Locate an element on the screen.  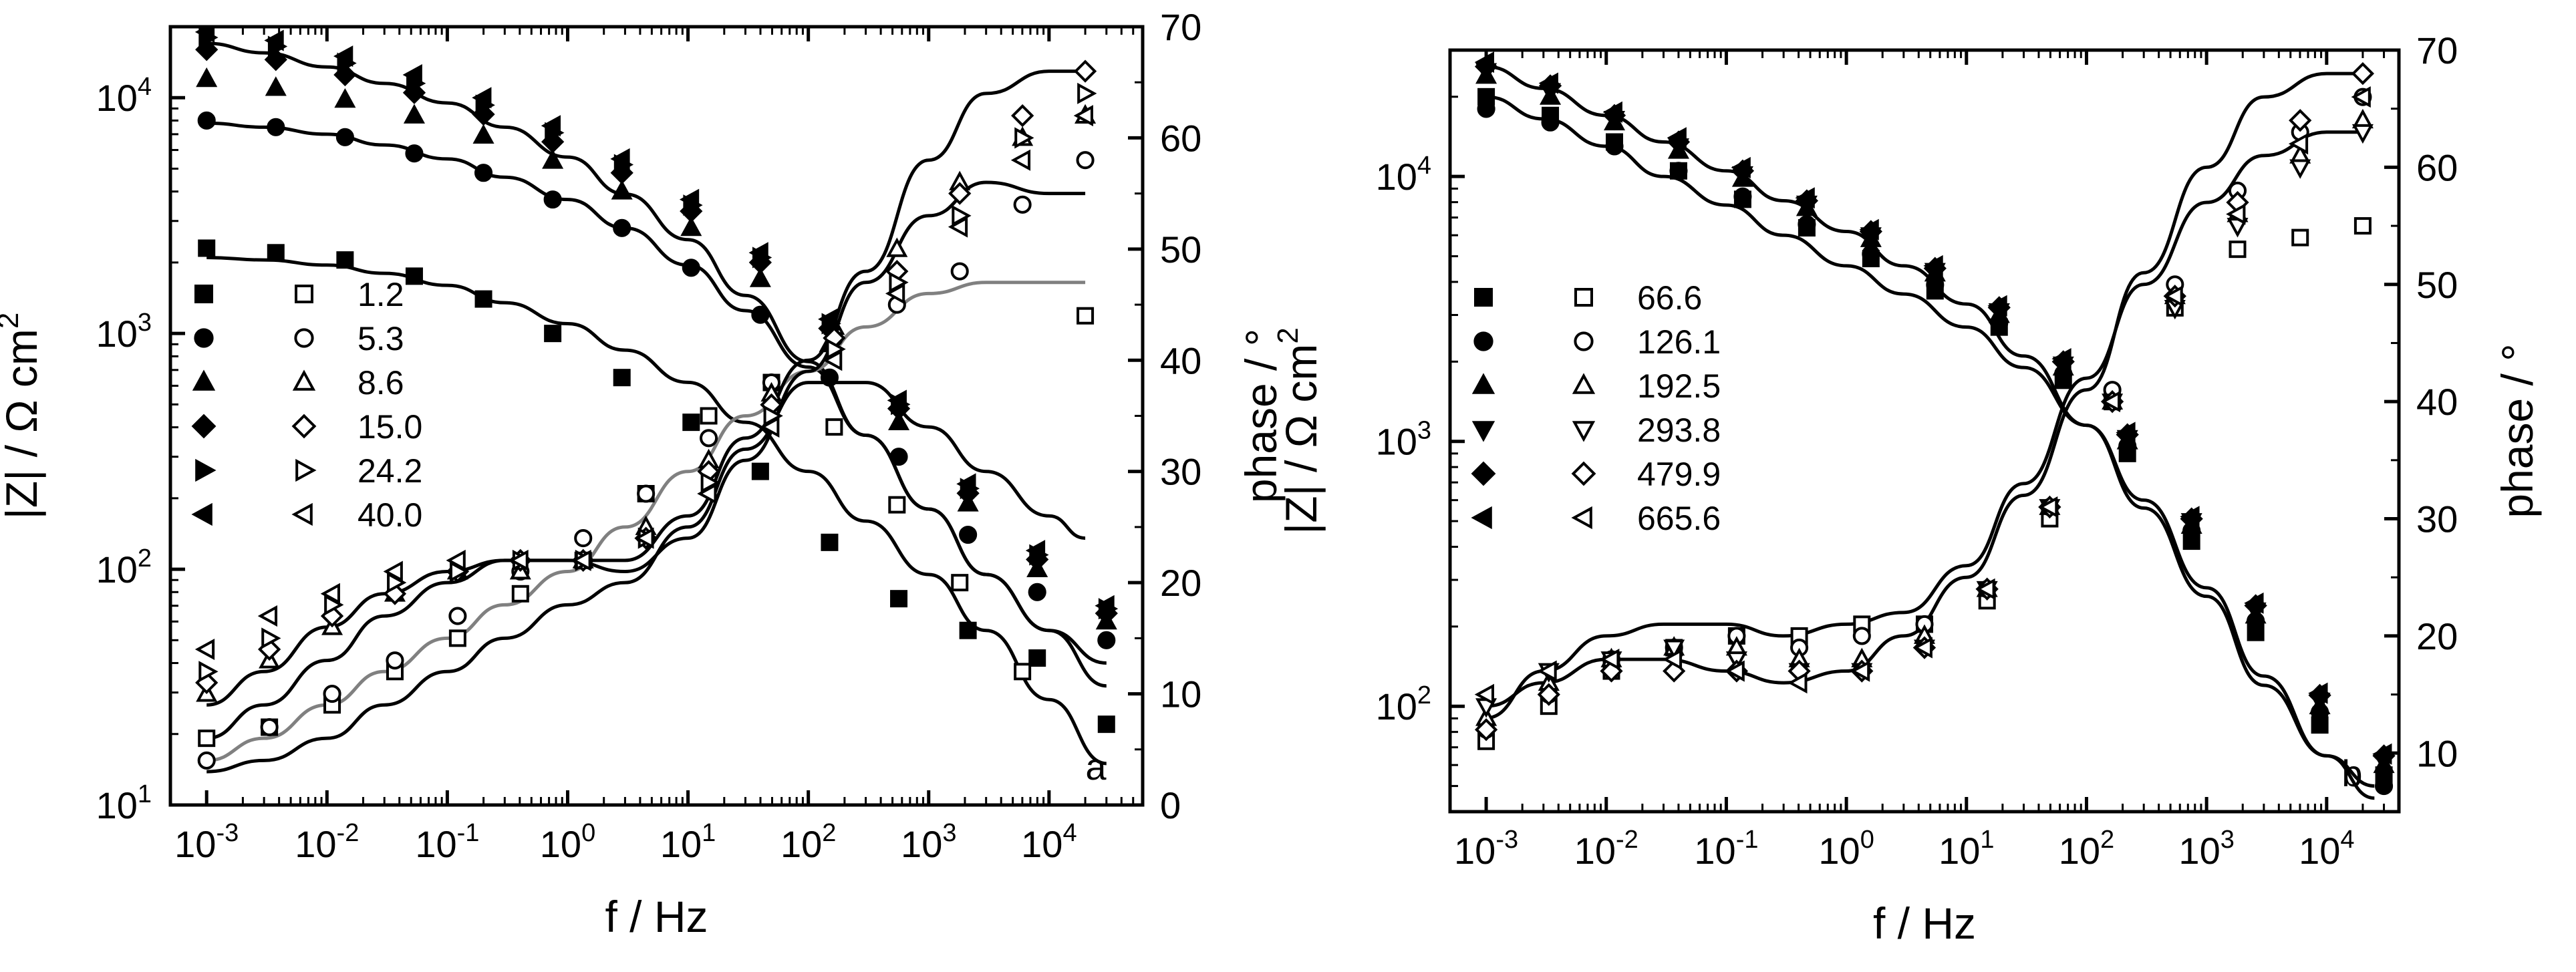
x-tick-label: 10⁴ is located at coordinates (2326, 849).